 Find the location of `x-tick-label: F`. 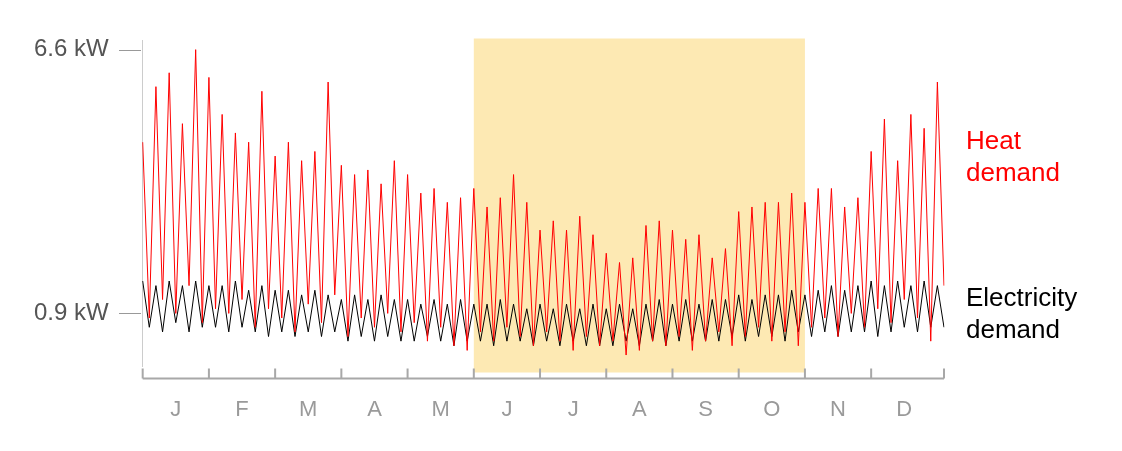

x-tick-label: F is located at coordinates (242, 408).